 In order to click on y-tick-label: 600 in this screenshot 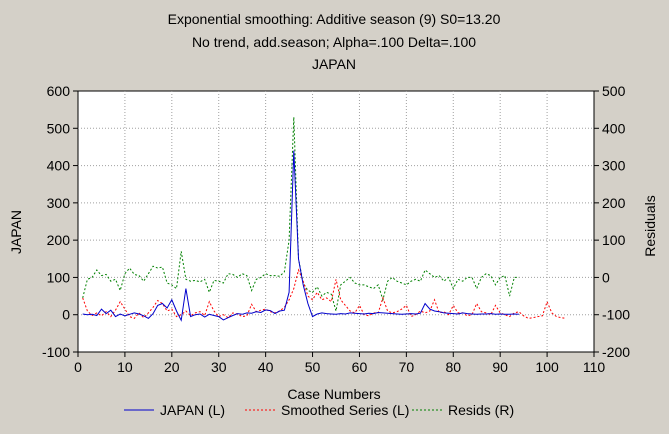, I will do `click(59, 91)`.